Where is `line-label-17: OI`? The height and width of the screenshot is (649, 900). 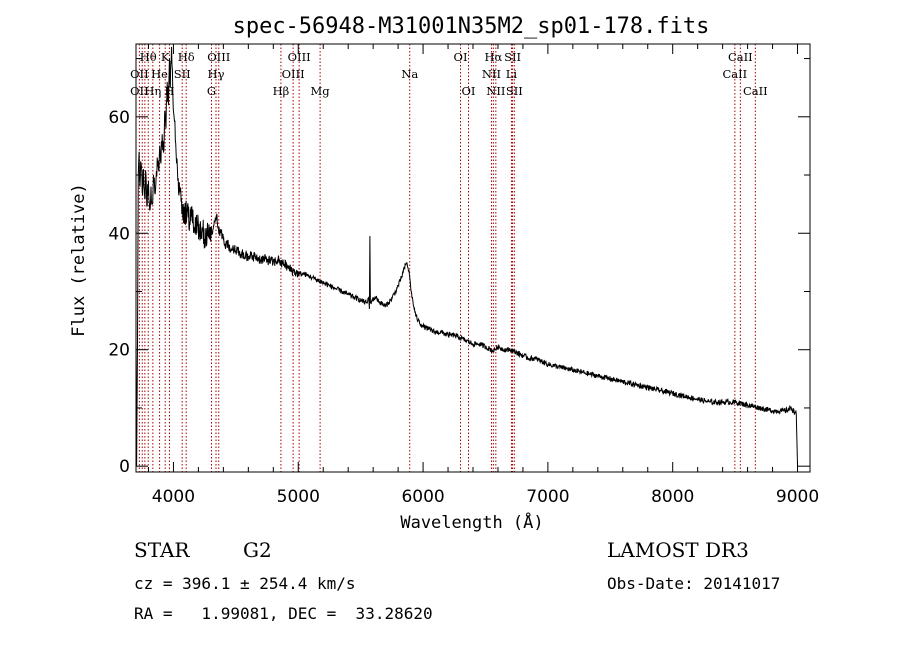 line-label-17: OI is located at coordinates (461, 57).